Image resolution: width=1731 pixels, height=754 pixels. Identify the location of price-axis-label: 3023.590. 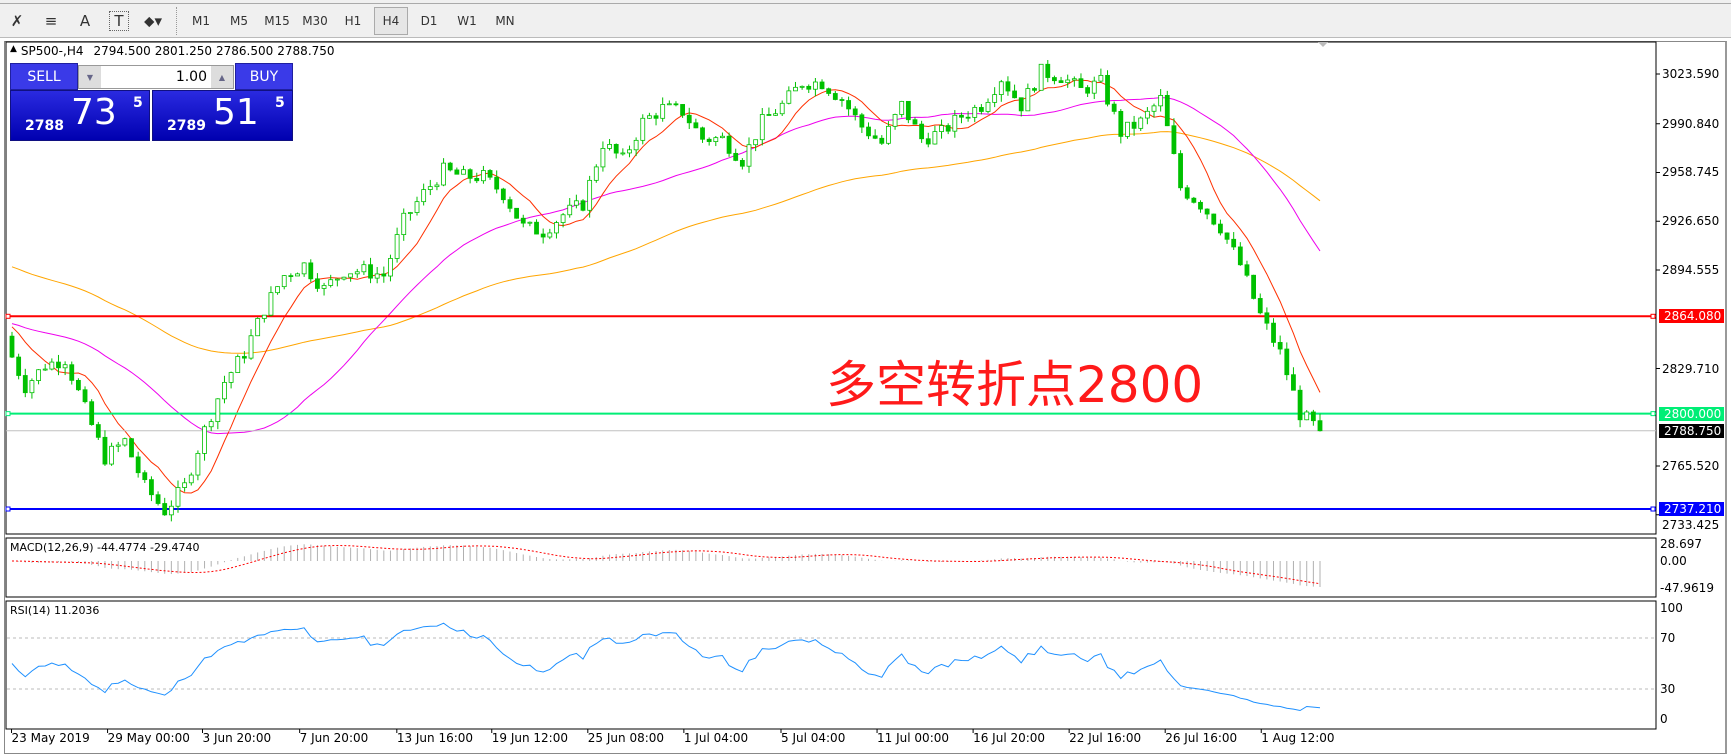
(1691, 74).